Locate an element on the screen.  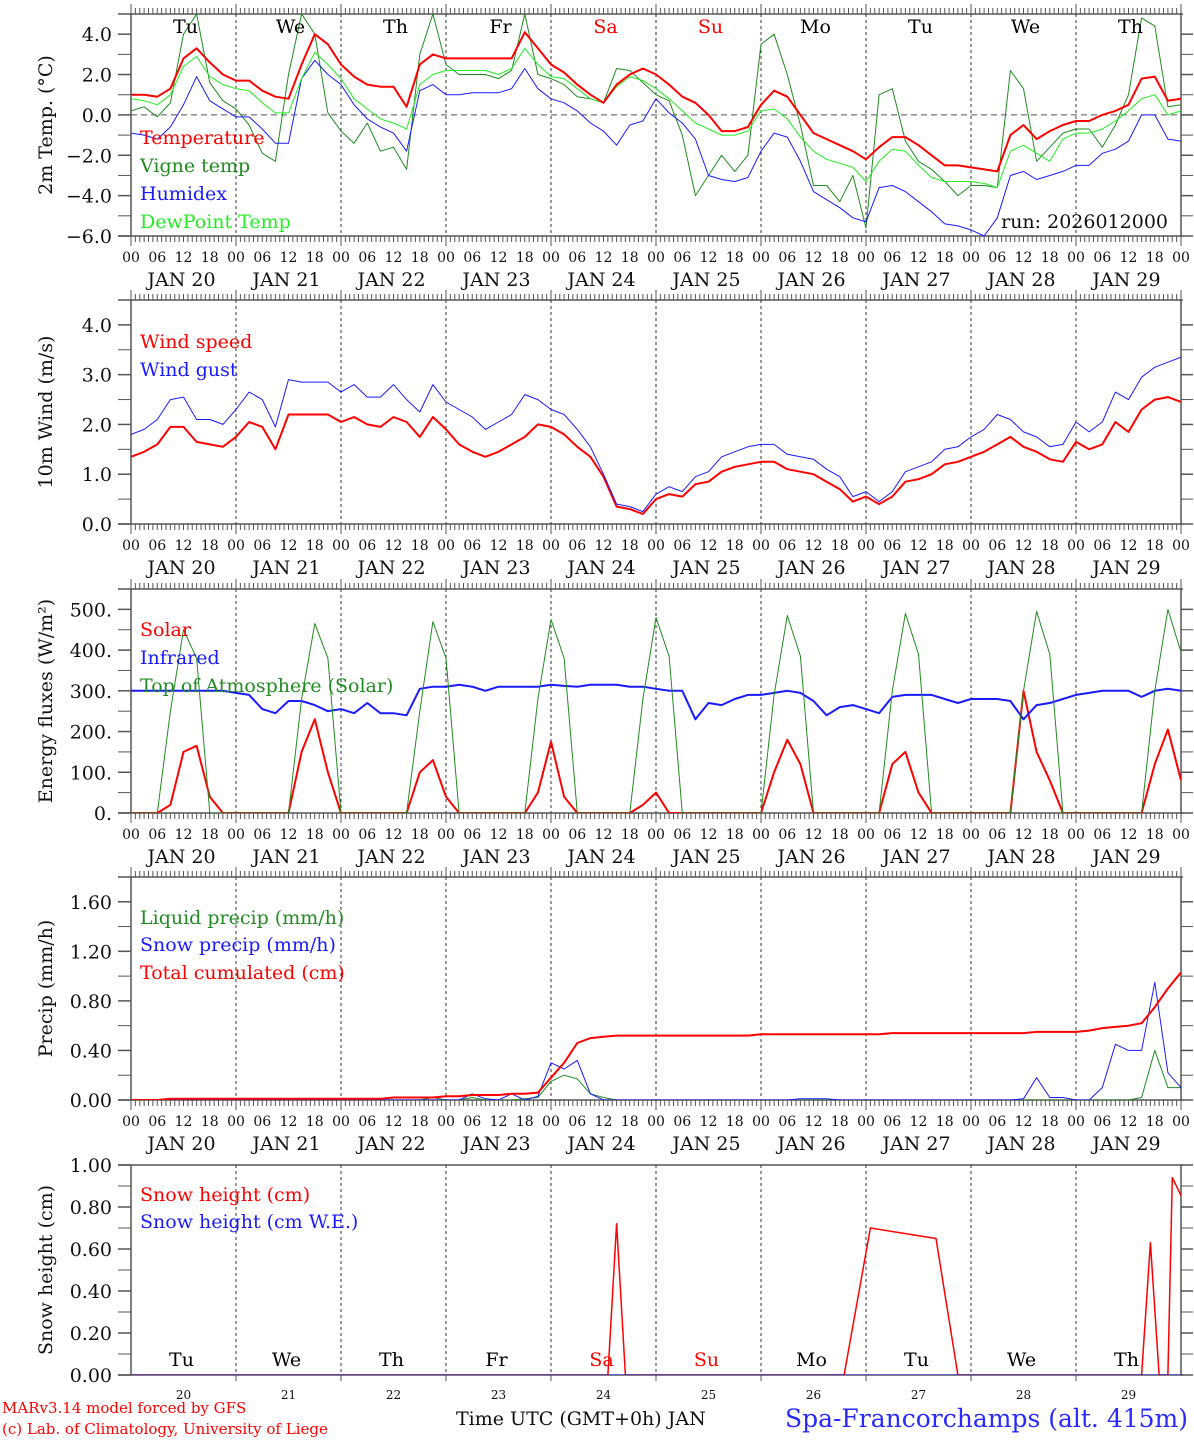
y-tick-label: 0.40 is located at coordinates (91, 1051).